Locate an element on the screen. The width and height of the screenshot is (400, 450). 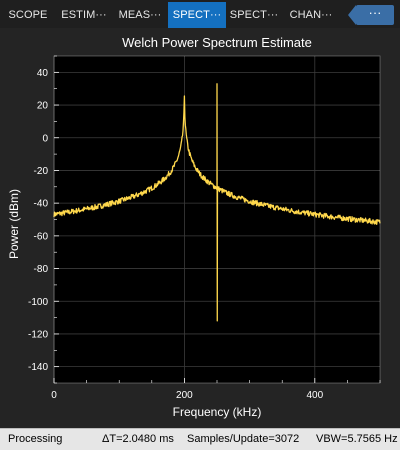
x-axis-label: Frequency (kHz) is located at coordinates (217, 412).